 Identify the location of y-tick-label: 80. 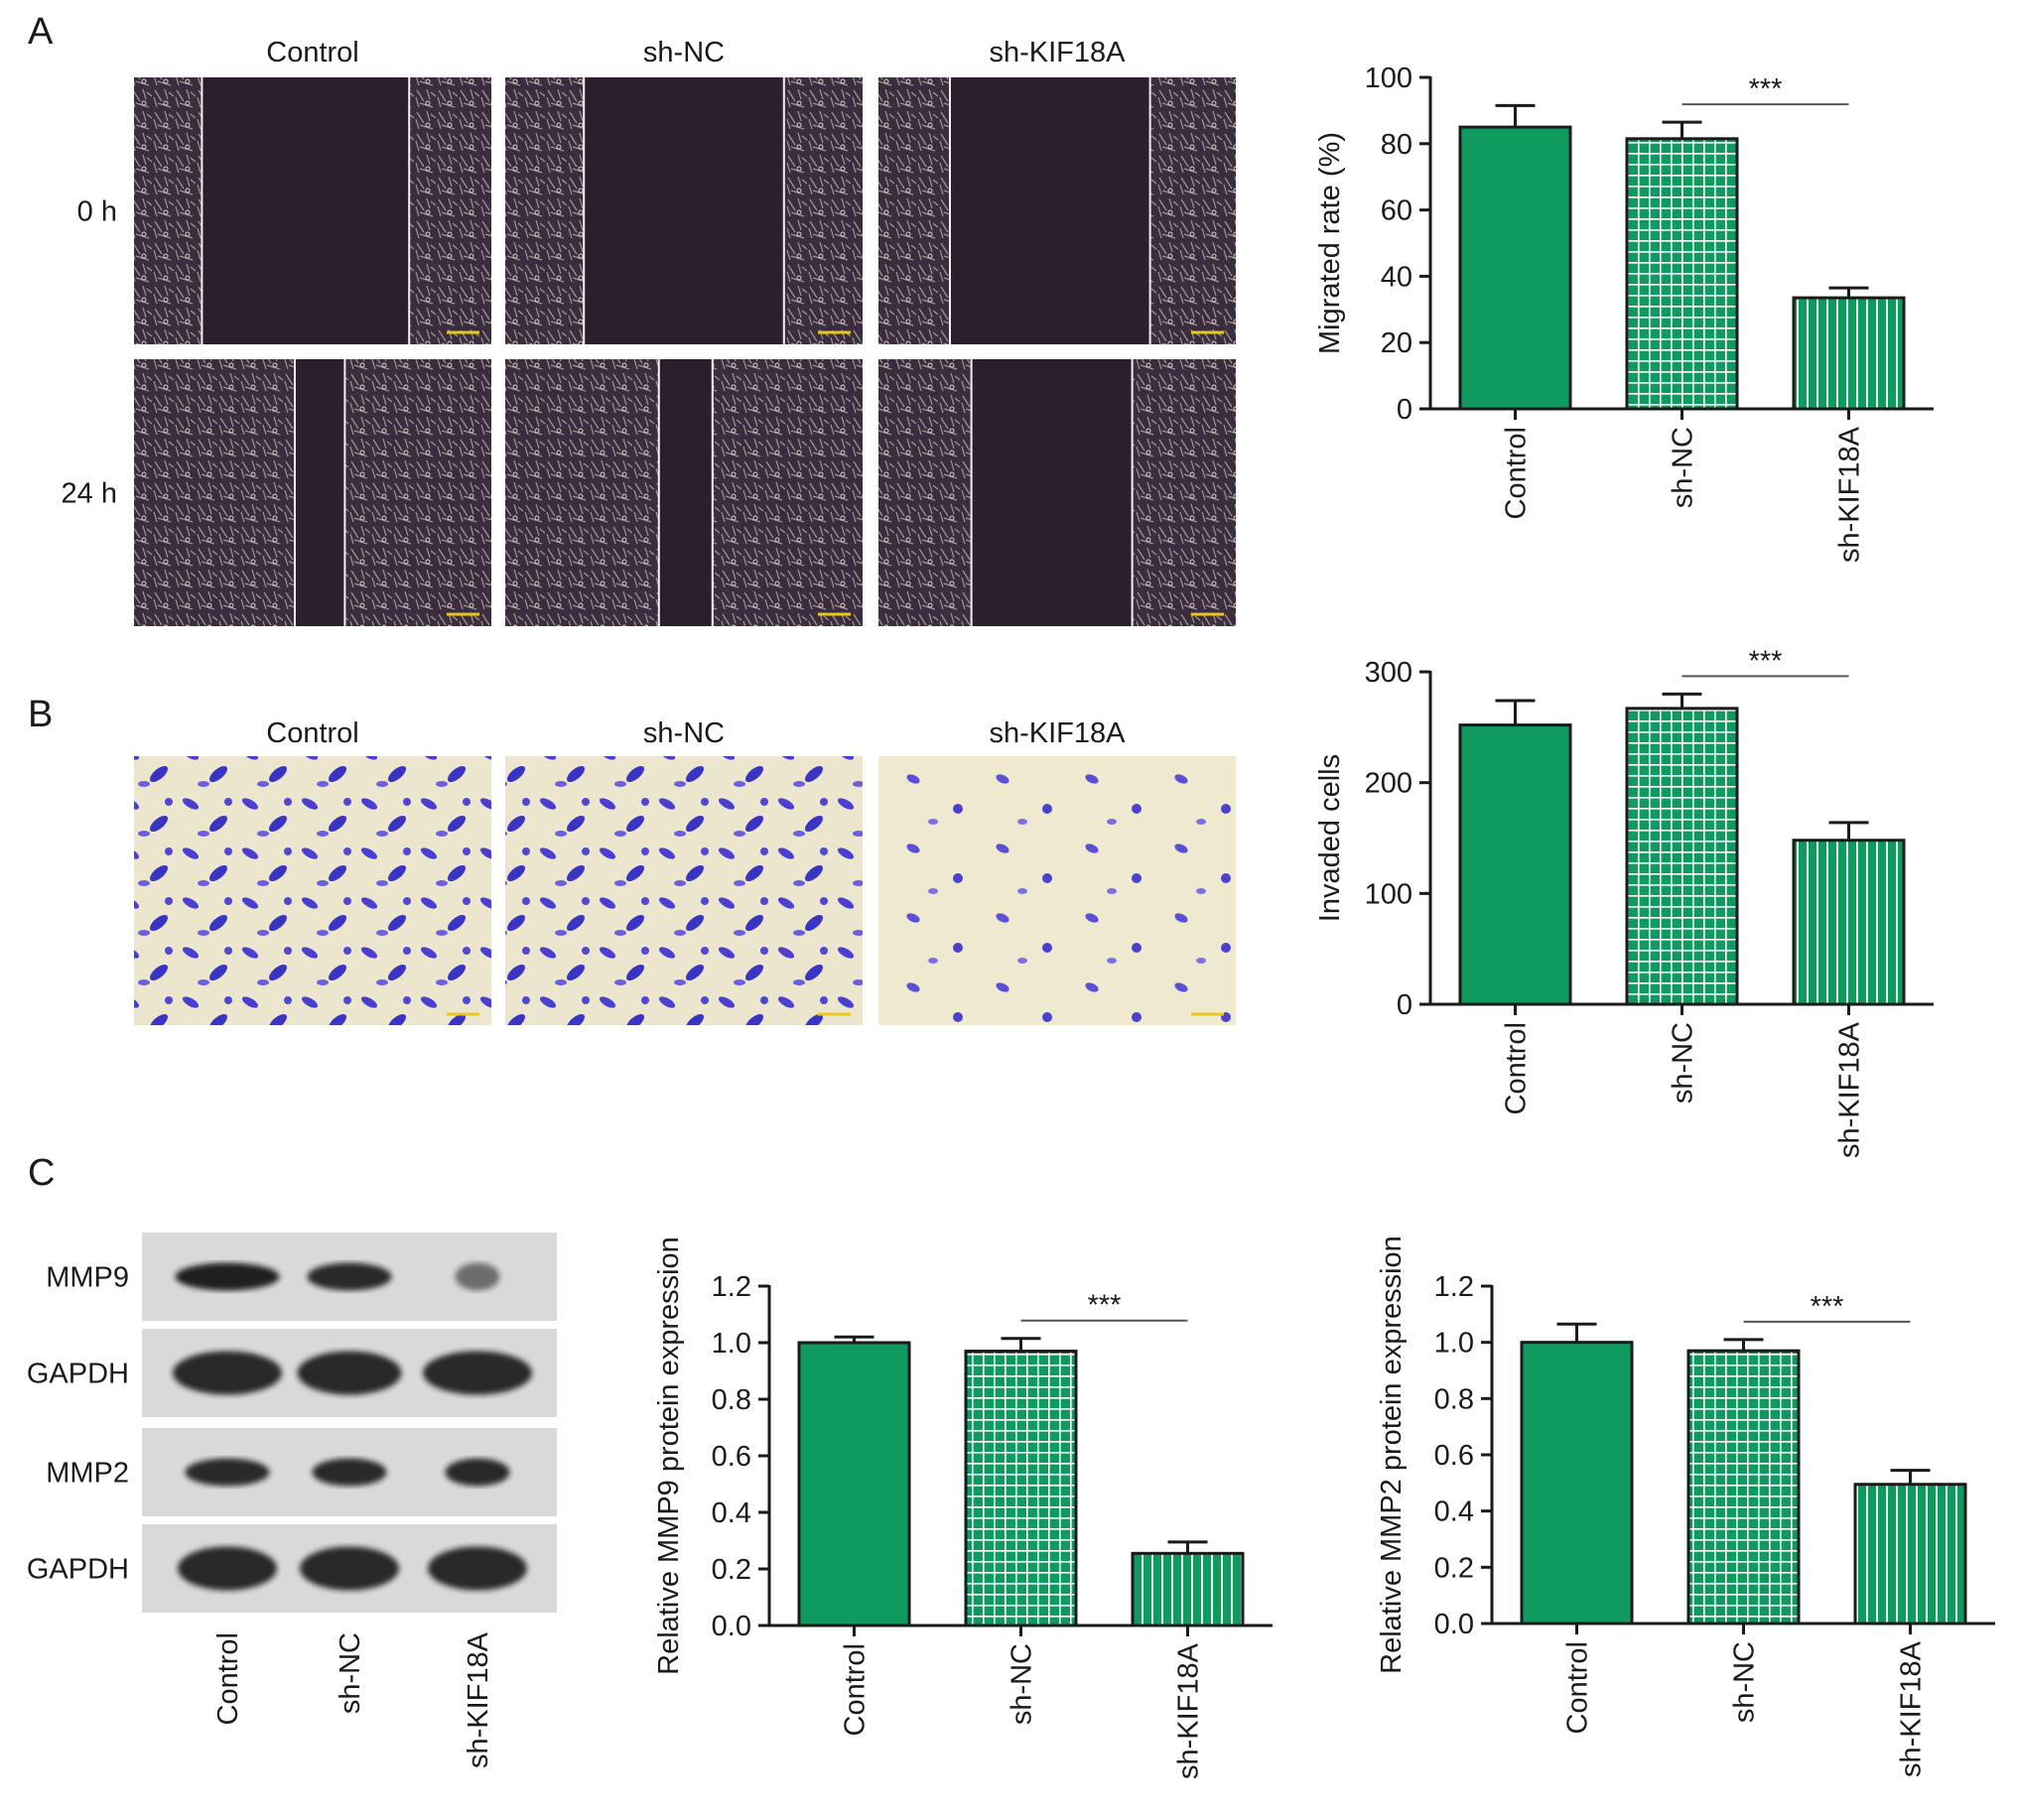
(1396, 145).